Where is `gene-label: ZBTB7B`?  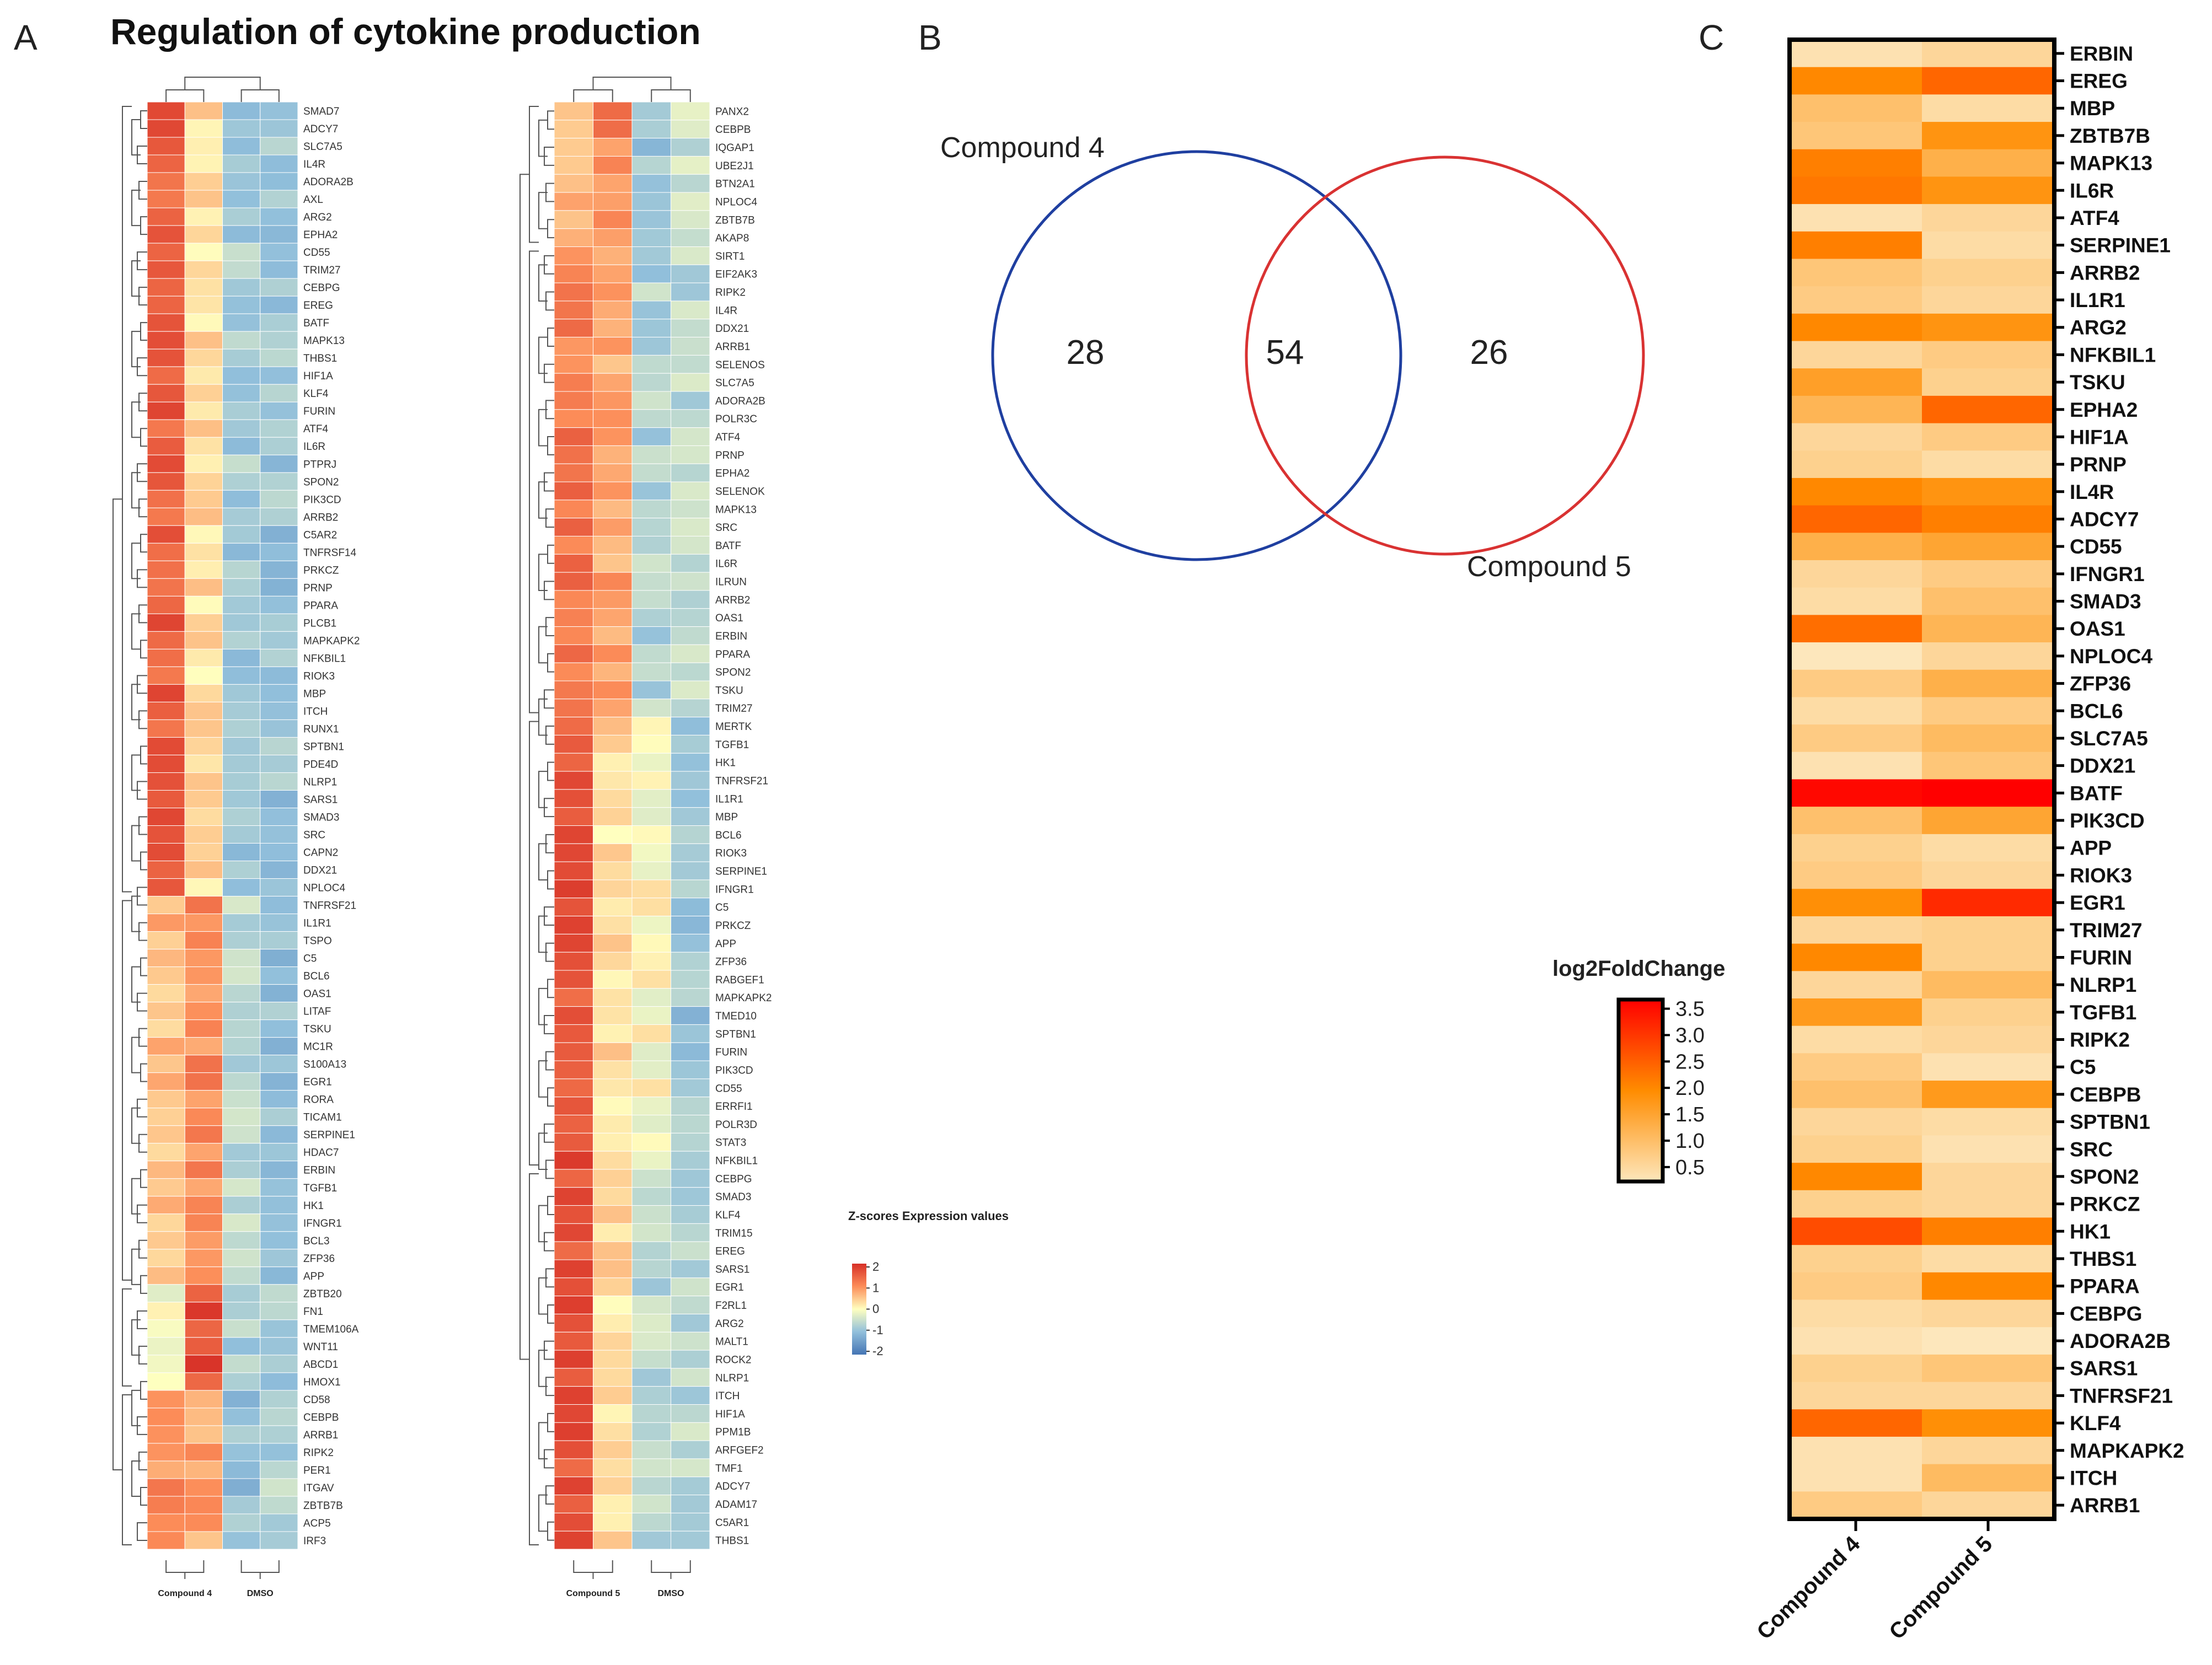
gene-label: ZBTB7B is located at coordinates (323, 1506).